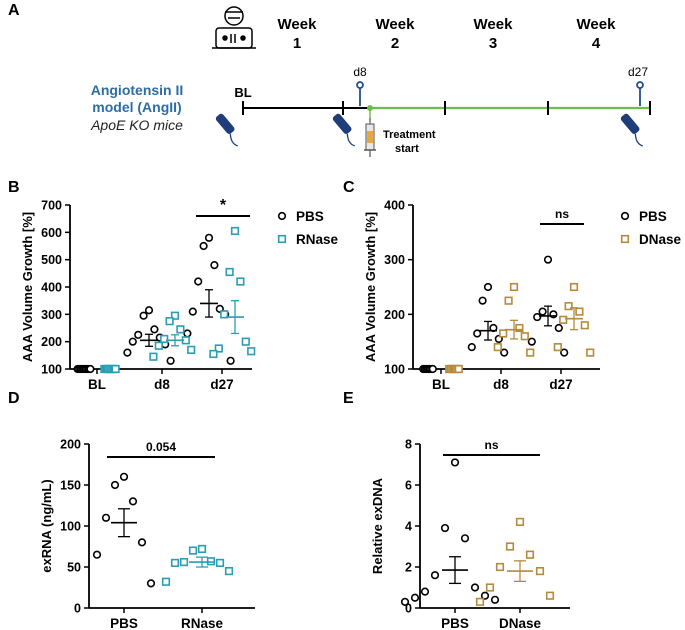 This screenshot has width=685, height=630. I want to click on panel-b-letter: B, so click(14, 187).